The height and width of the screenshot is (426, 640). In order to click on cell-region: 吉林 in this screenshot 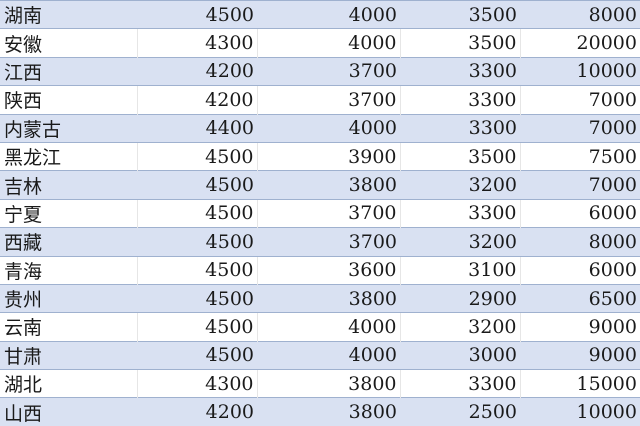, I will do `click(68, 185)`.